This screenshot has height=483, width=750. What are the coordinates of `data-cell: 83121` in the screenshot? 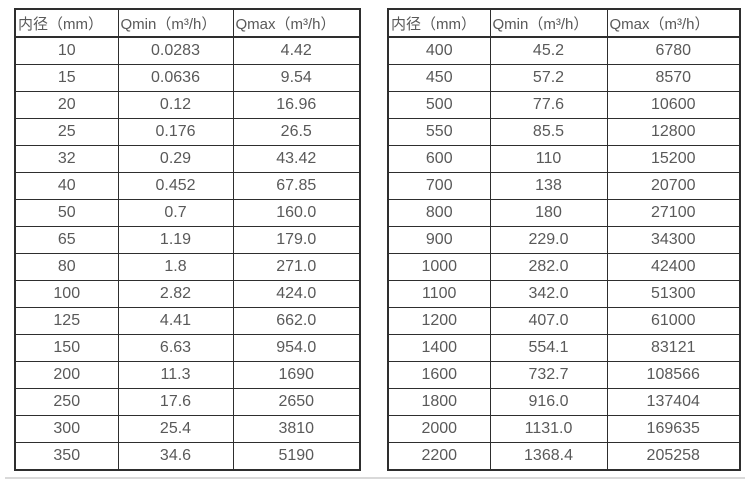 It's located at (673, 348).